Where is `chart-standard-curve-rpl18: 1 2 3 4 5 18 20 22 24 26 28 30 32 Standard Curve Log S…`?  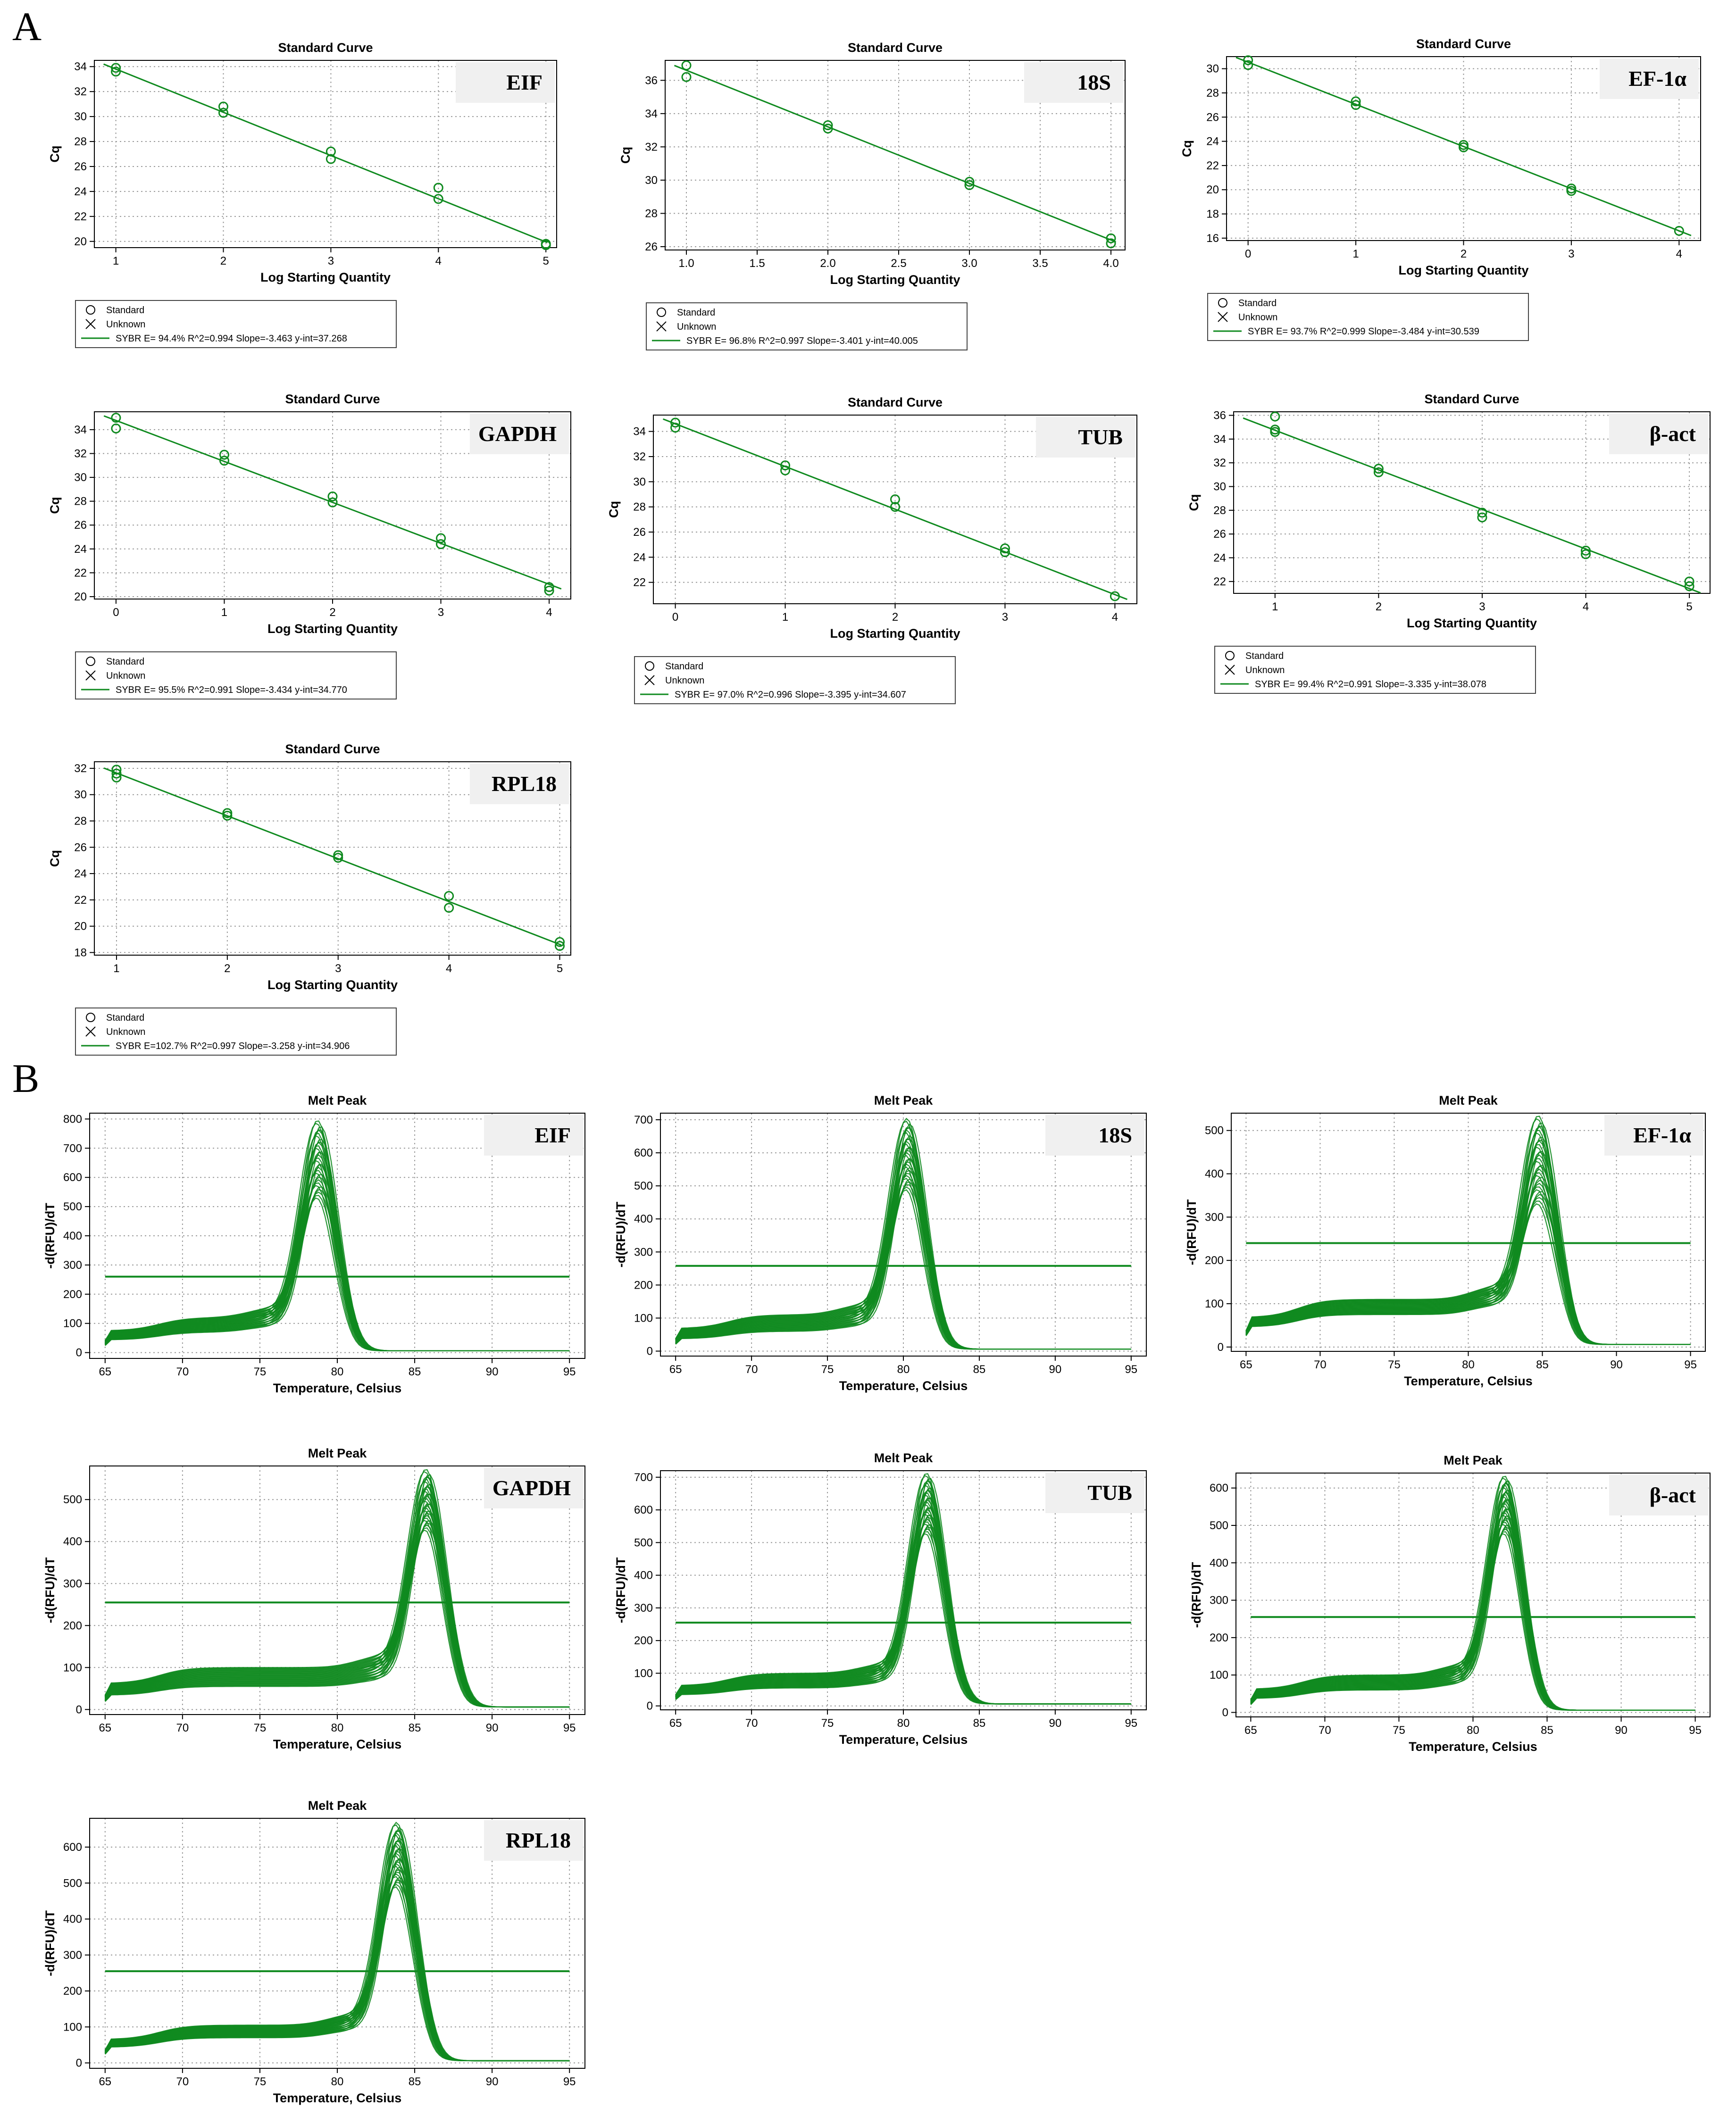 chart-standard-curve-rpl18: 1 2 3 4 5 18 20 22 24 26 28 30 32 Standard Curve Log S… is located at coordinates (309, 899).